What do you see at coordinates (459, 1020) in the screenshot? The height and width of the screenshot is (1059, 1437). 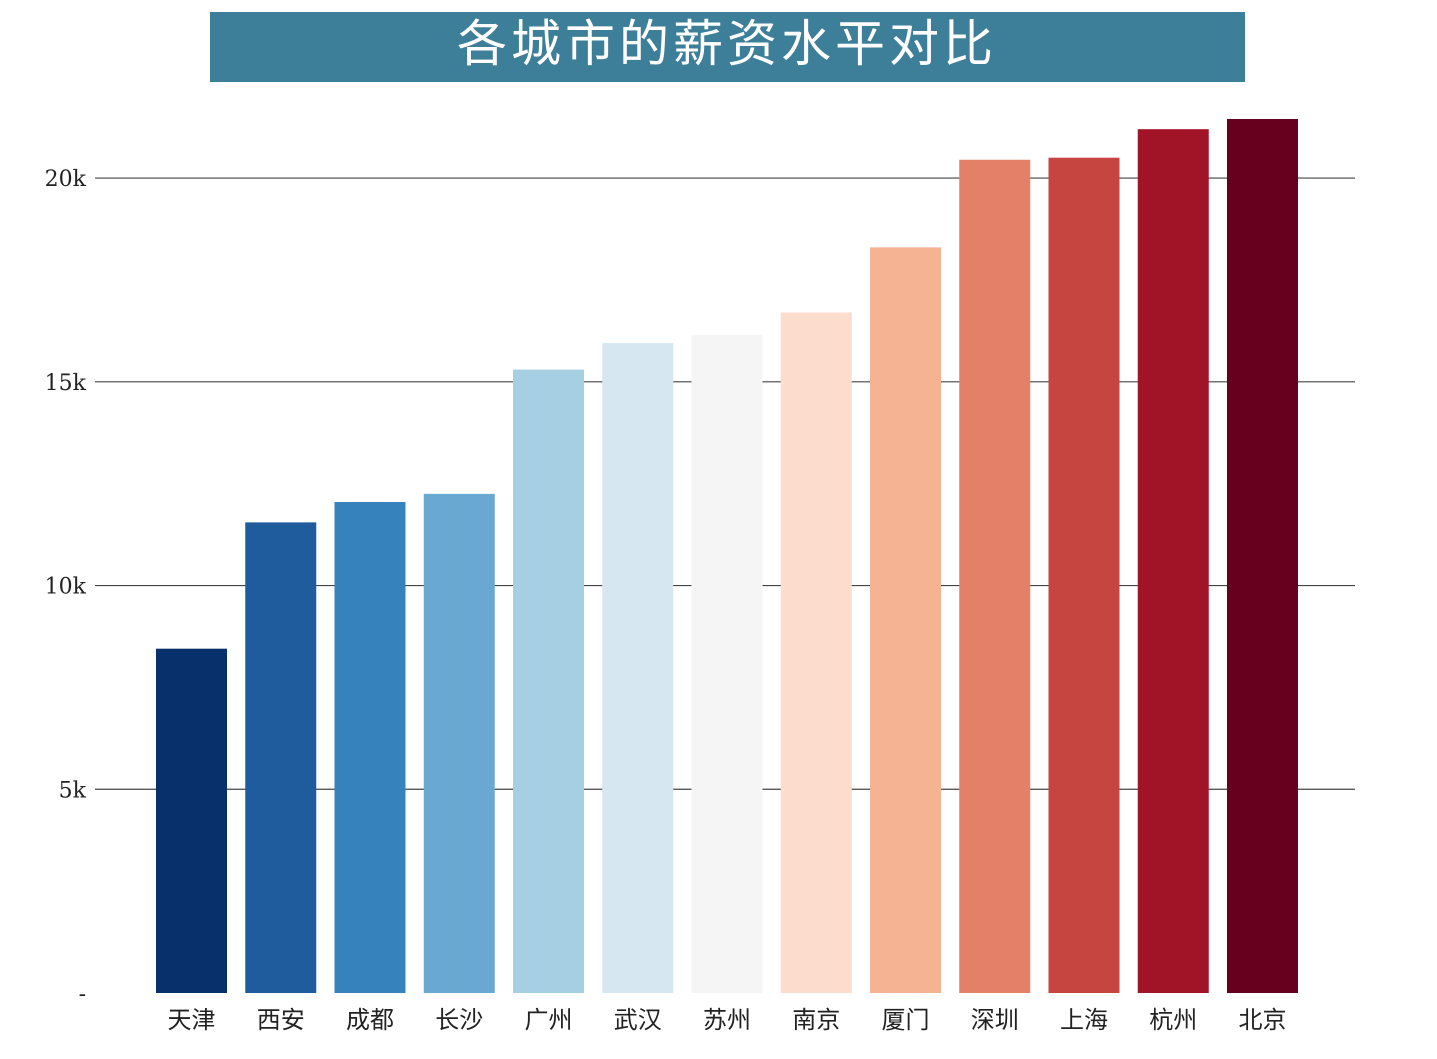 I see `x-tick-label: 长沙` at bounding box center [459, 1020].